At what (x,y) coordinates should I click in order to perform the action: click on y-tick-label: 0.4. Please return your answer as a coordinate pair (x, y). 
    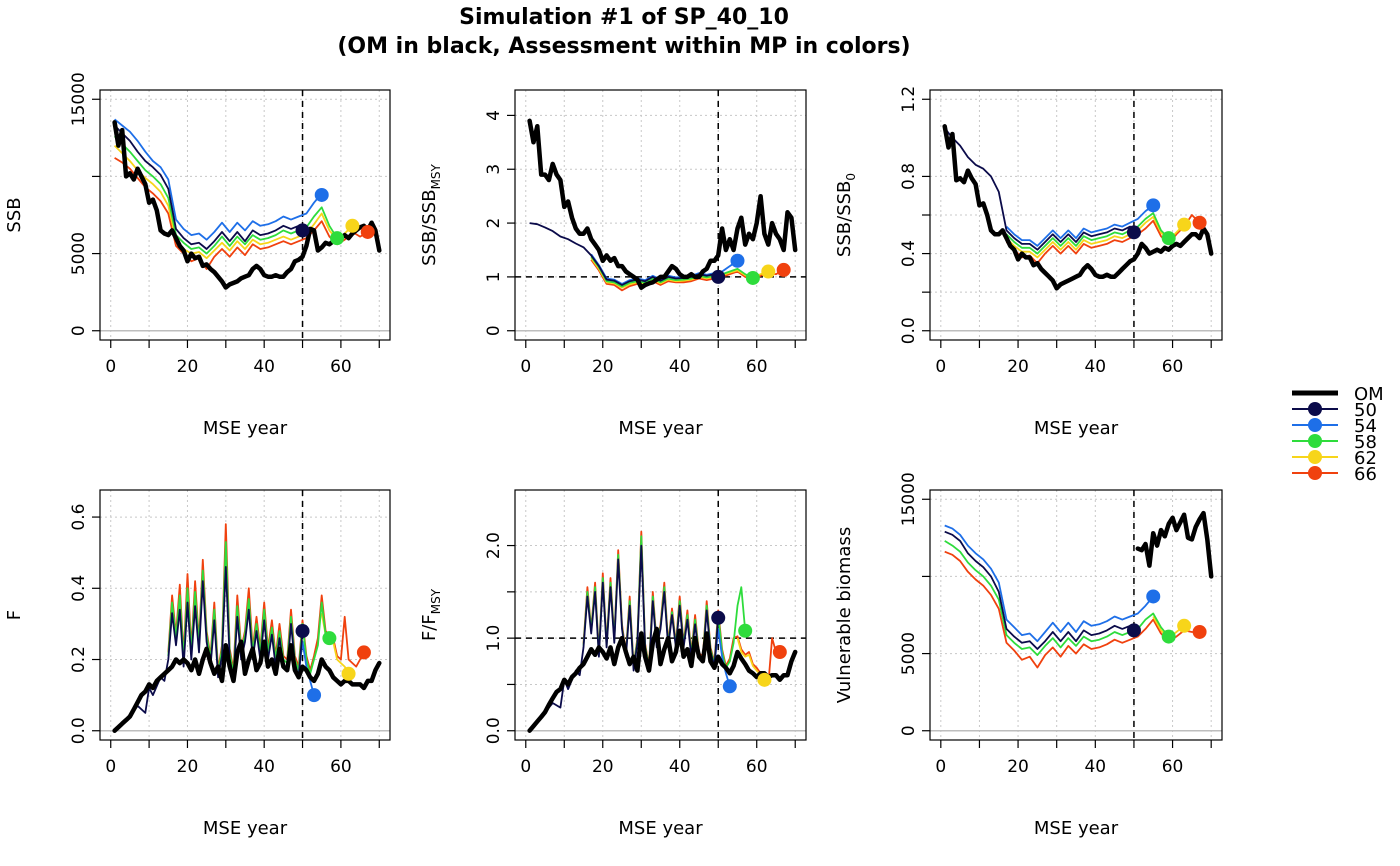
    Looking at the image, I should click on (909, 253).